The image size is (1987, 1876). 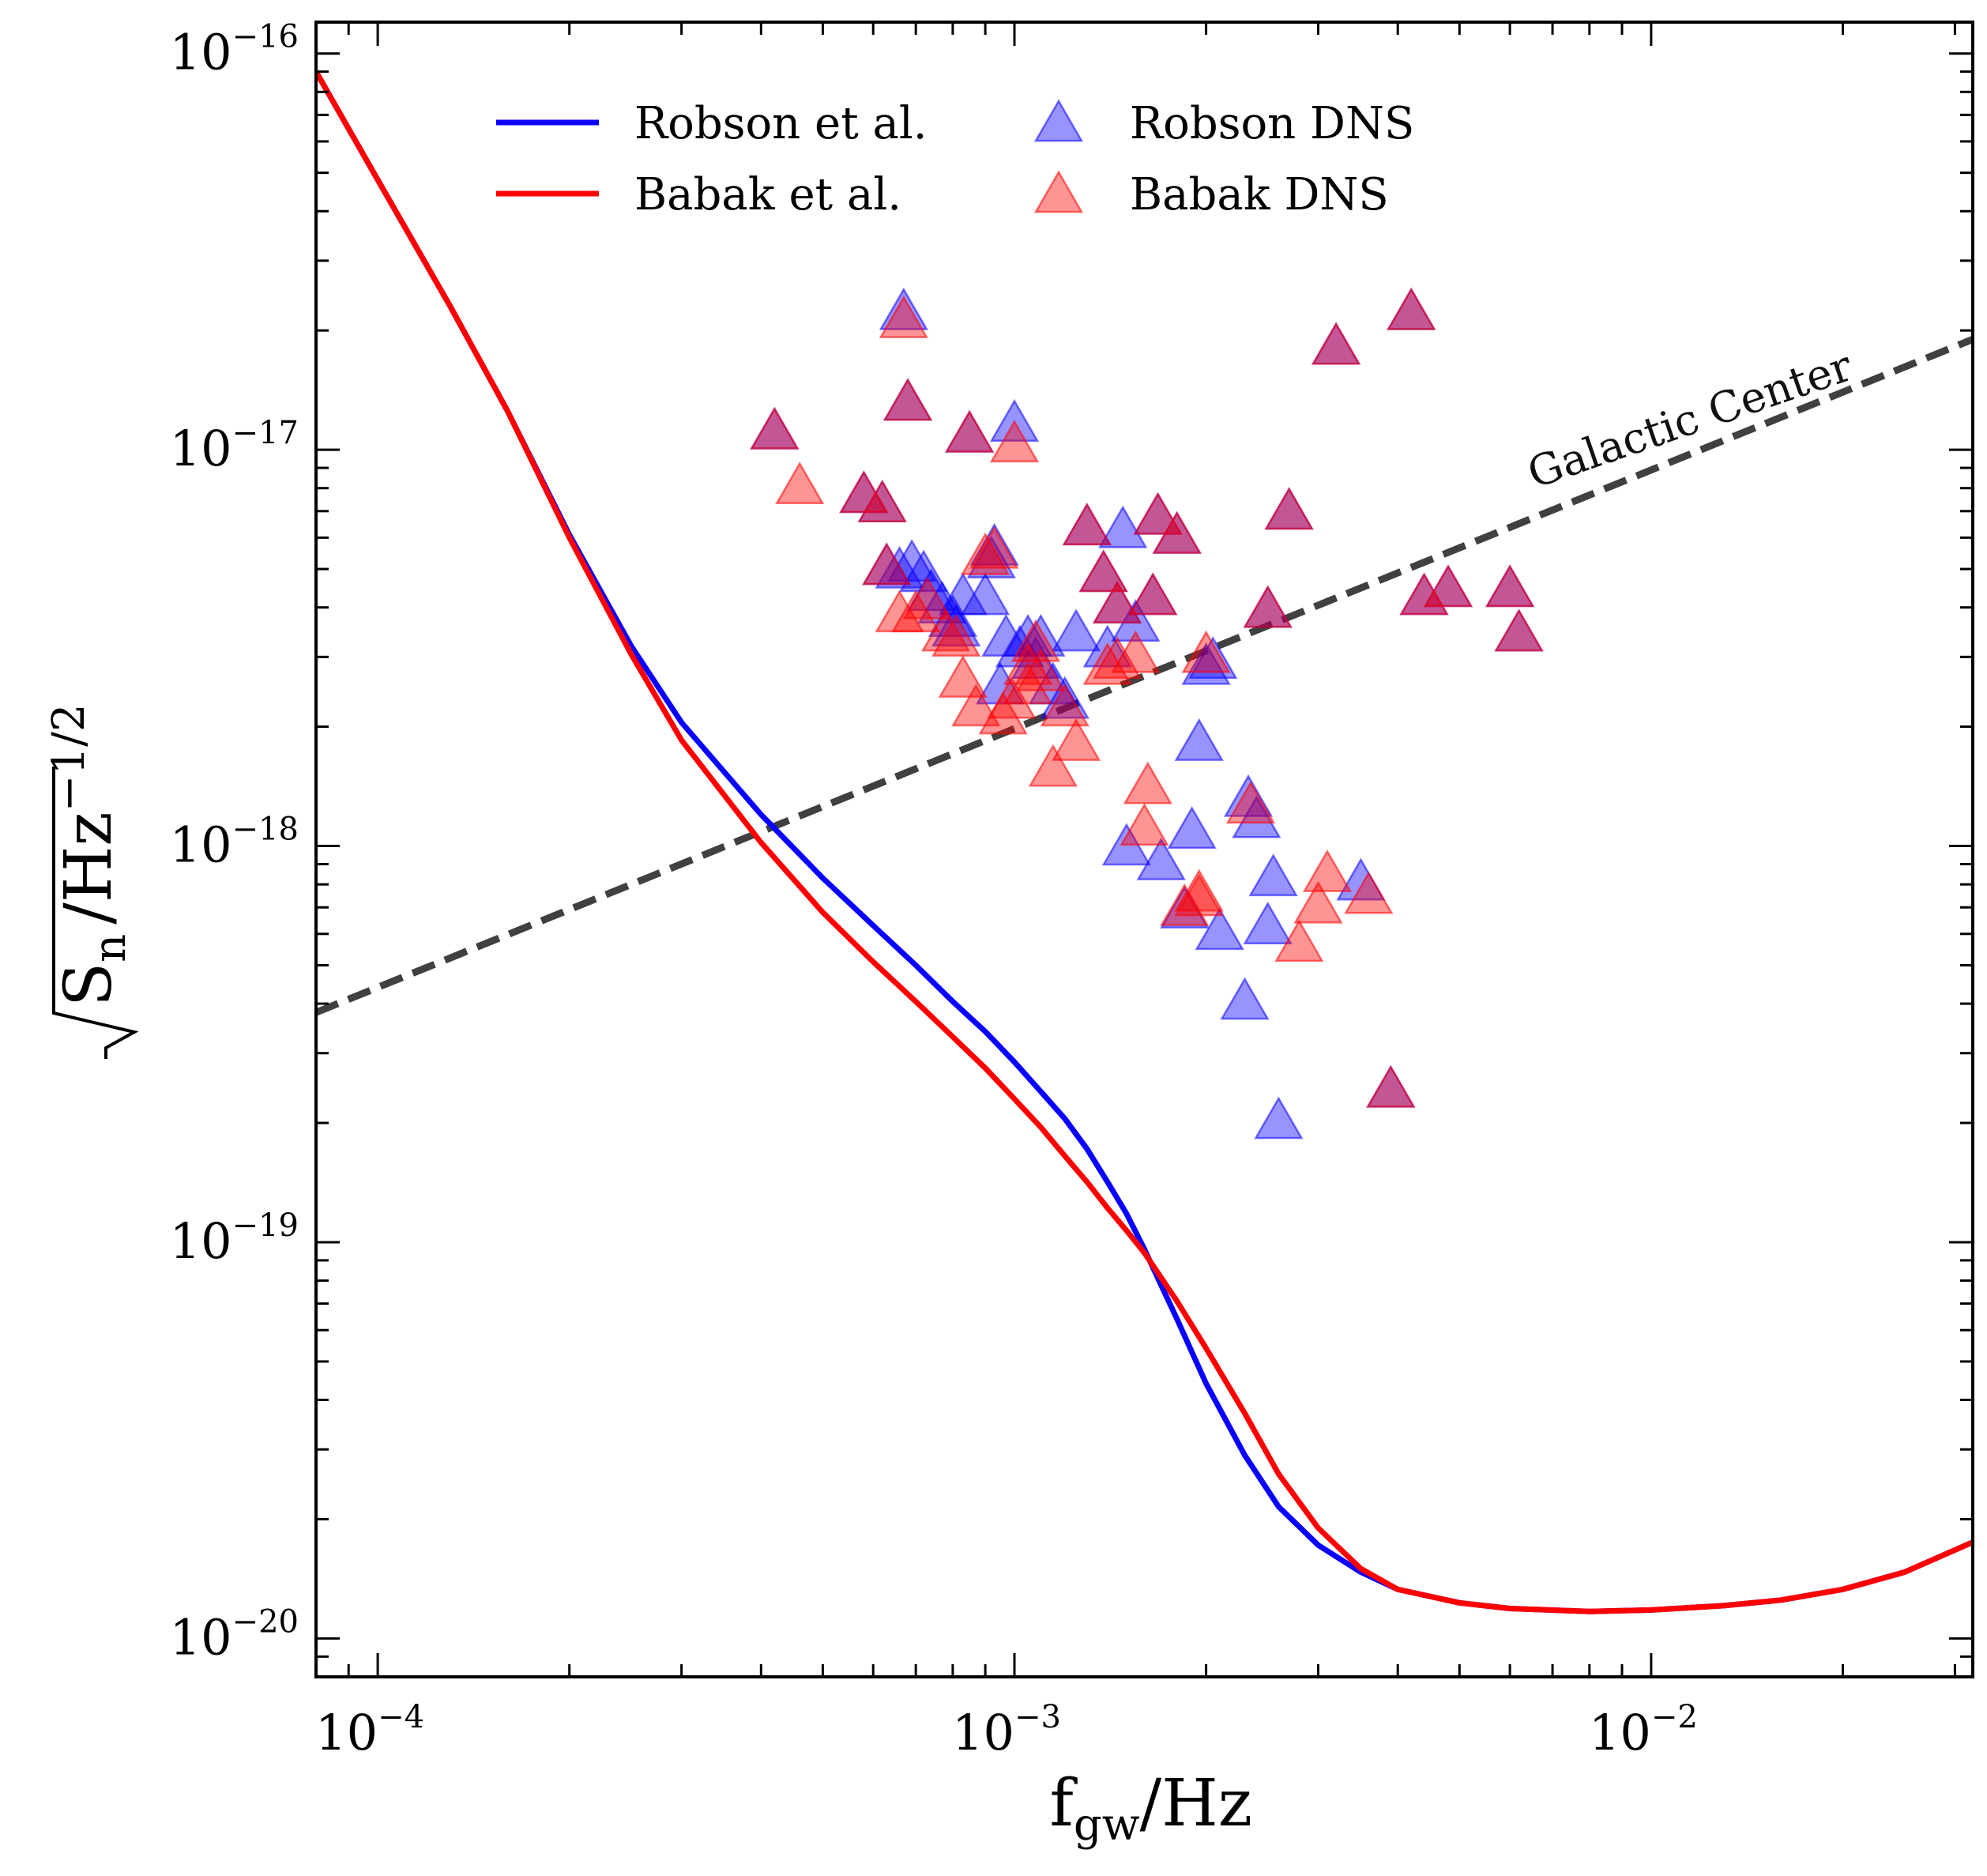 I want to click on x-axis-label-base: f, so click(x=1064, y=1804).